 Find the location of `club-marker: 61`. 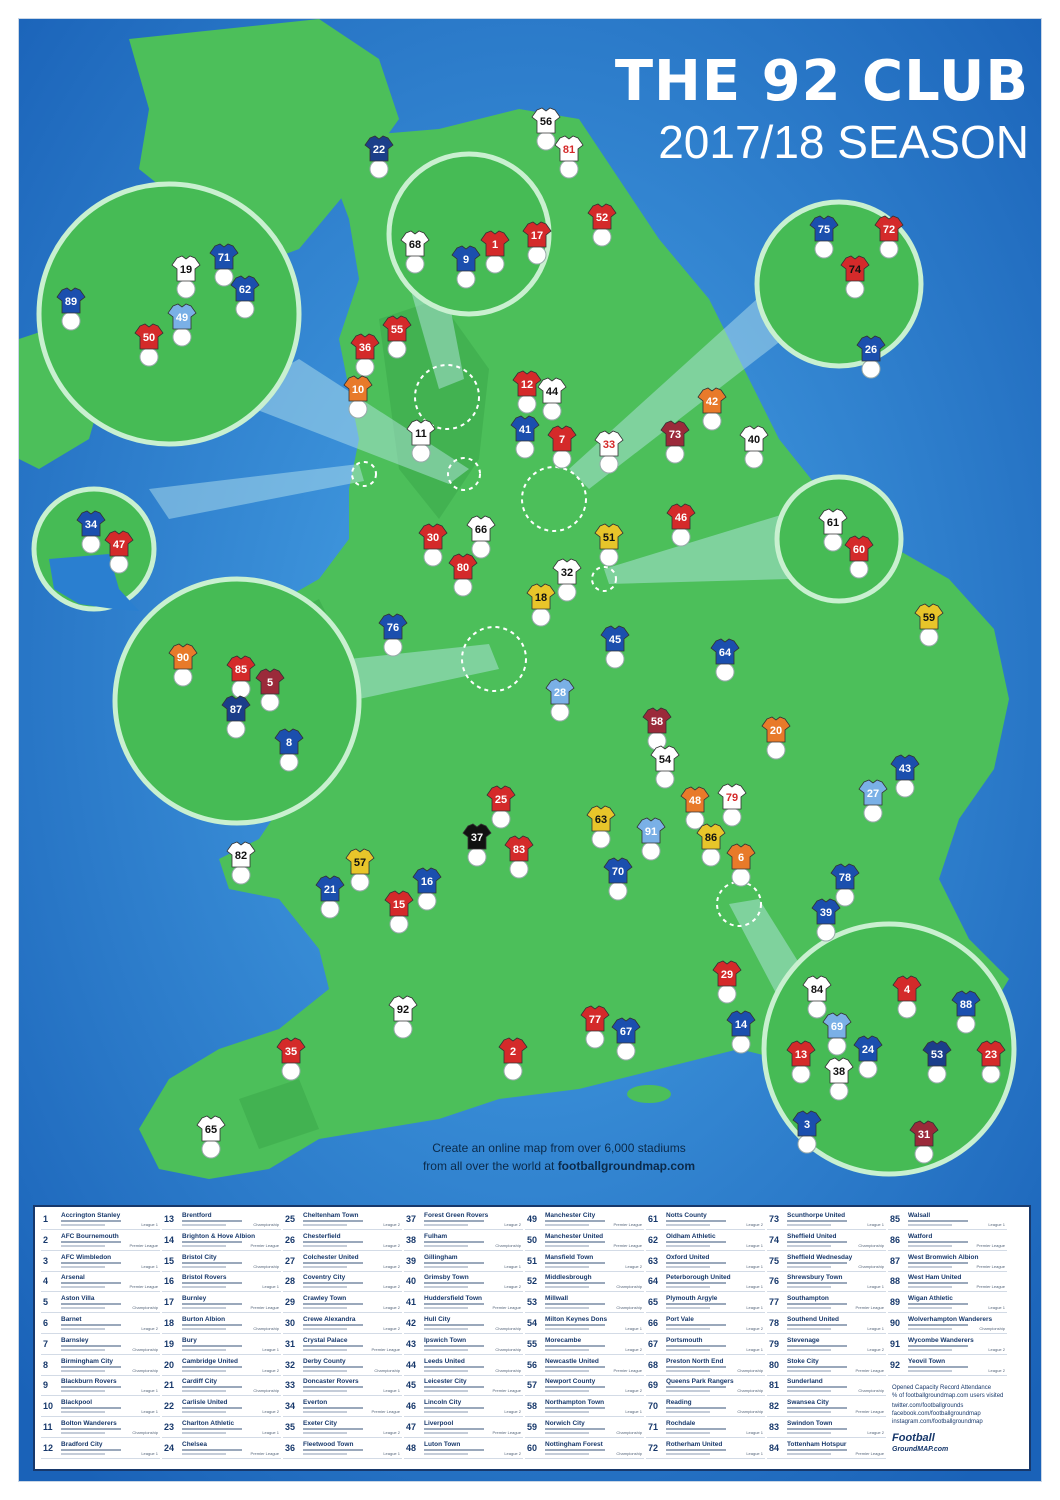

club-marker: 61 is located at coordinates (833, 530).